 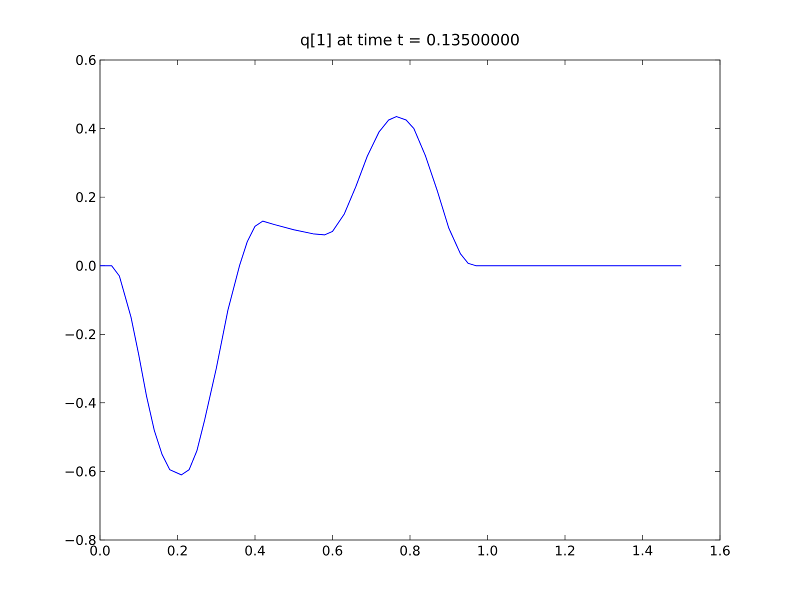 What do you see at coordinates (409, 40) in the screenshot?
I see `chart-title: q[1] at time t = 0.13500000` at bounding box center [409, 40].